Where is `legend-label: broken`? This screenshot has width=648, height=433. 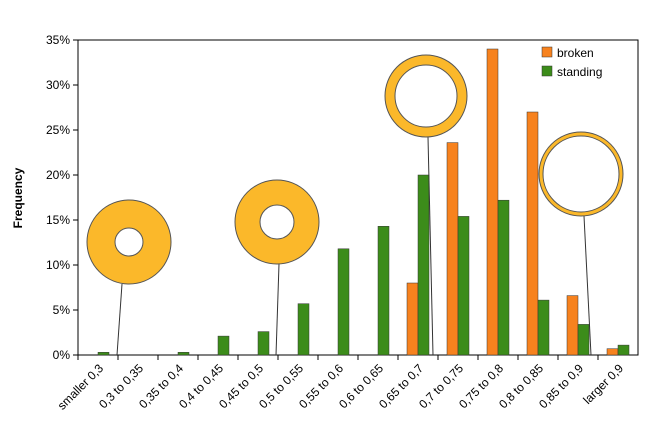
legend-label: broken is located at coordinates (575, 53).